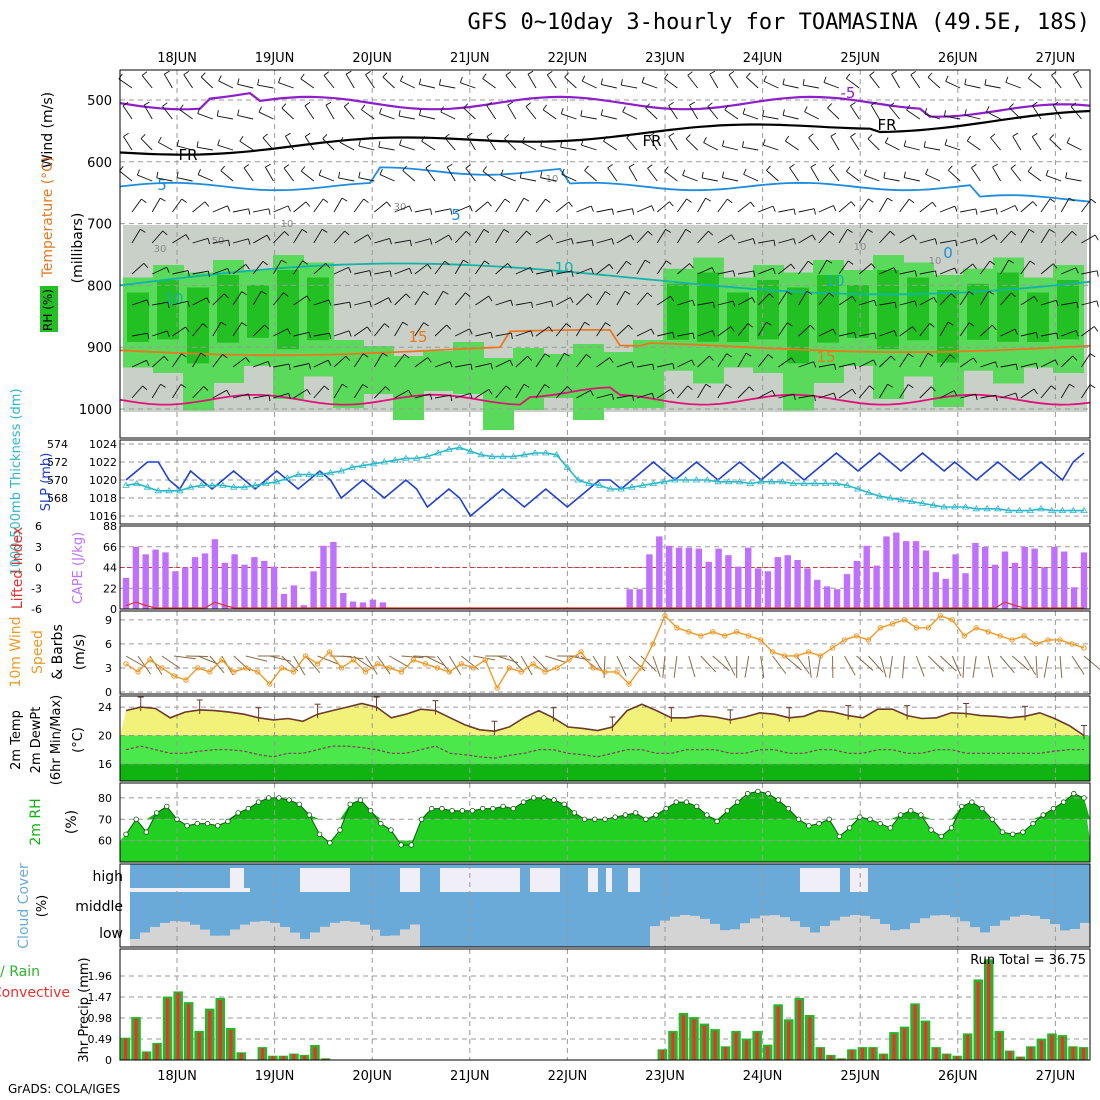 This screenshot has width=1100, height=1100. I want to click on slp-tick: 1020, so click(103, 480).